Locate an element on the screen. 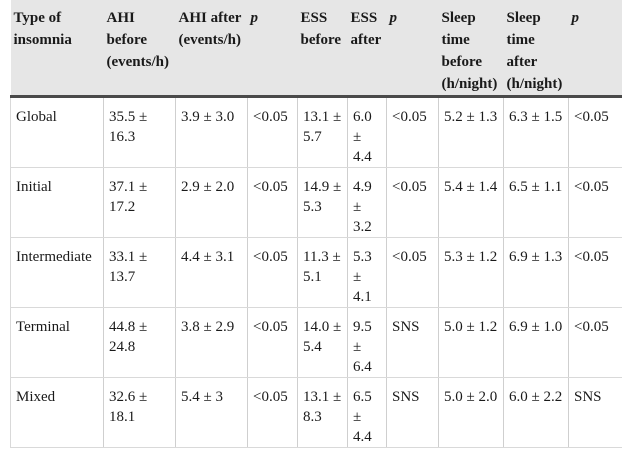 The width and height of the screenshot is (633, 454). cell-sleep-before: 5.2 ± 1.3 is located at coordinates (471, 132).